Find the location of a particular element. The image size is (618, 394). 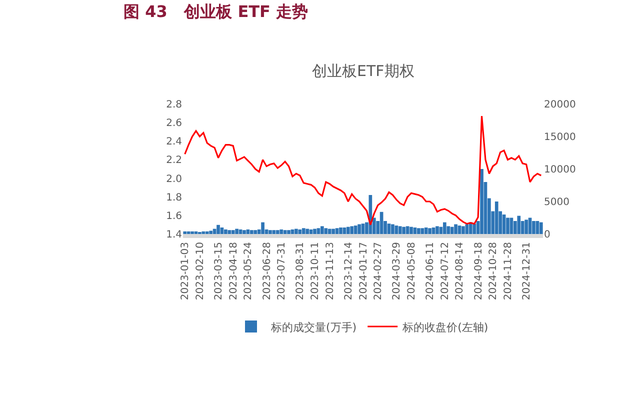

y-tick-label: 1.8 is located at coordinates (174, 198).